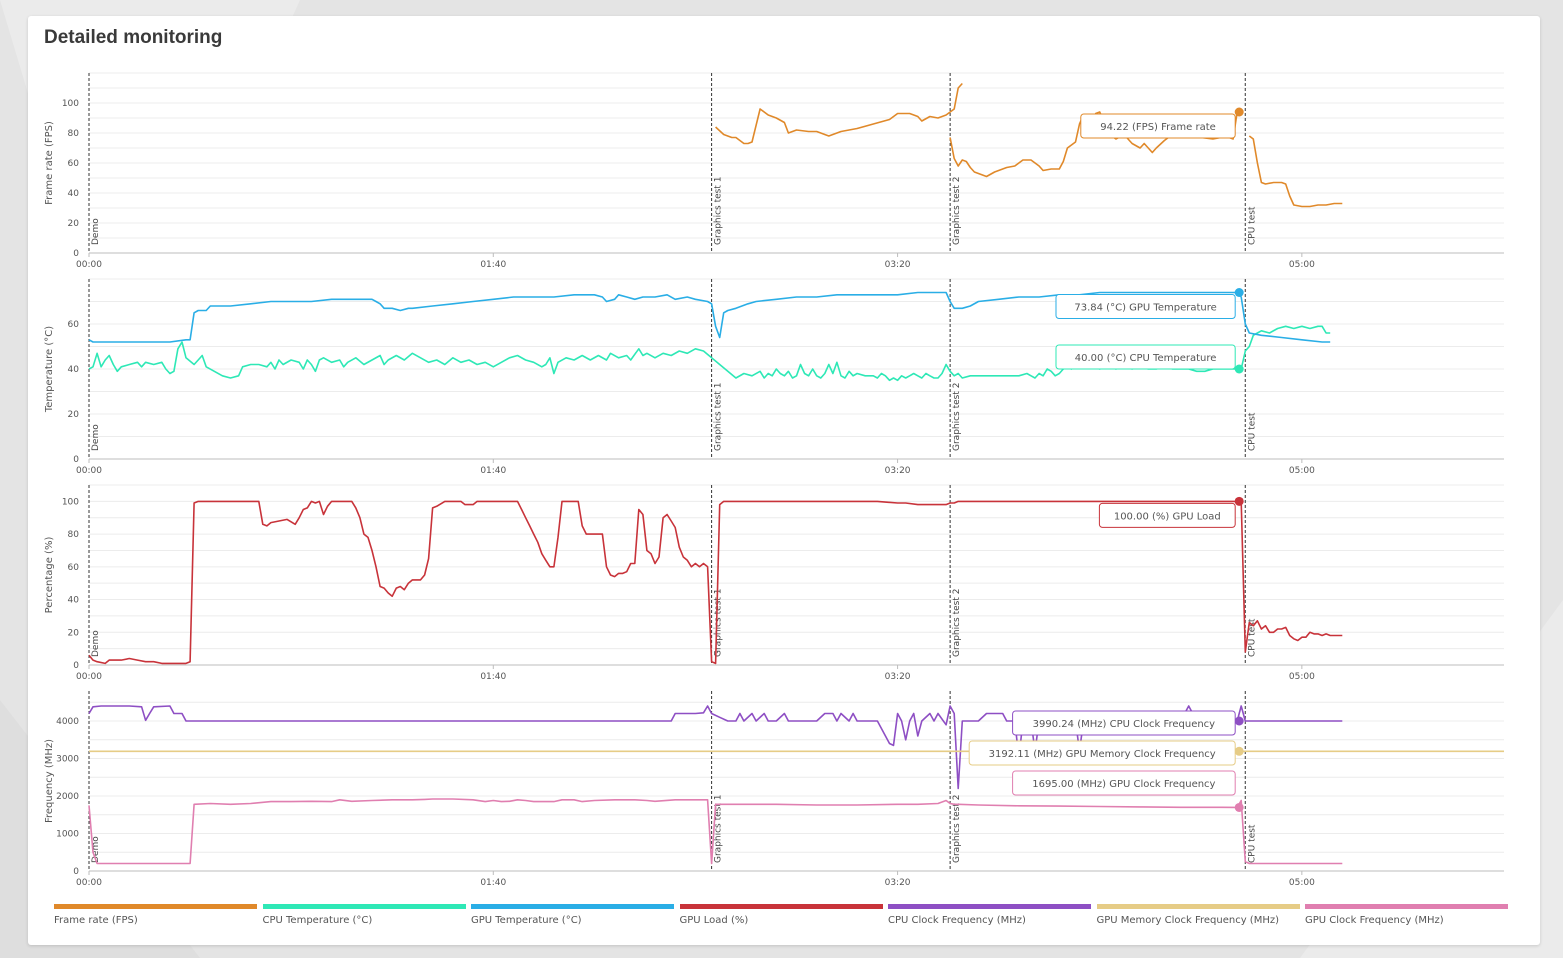 The width and height of the screenshot is (1563, 958). I want to click on legend-label: GPU Clock Frequency (MHz), so click(1374, 920).